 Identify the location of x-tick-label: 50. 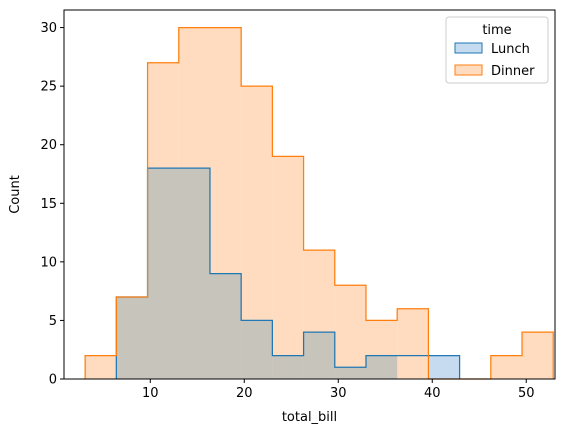
(526, 393).